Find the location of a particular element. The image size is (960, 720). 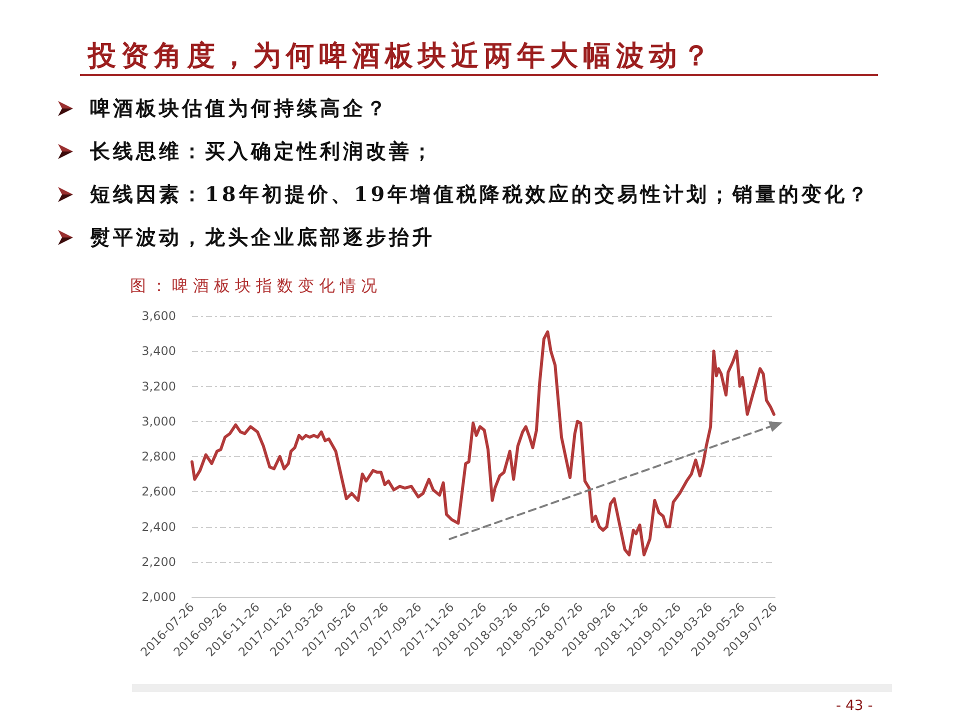

y-tick-label: 3,600 is located at coordinates (159, 316).